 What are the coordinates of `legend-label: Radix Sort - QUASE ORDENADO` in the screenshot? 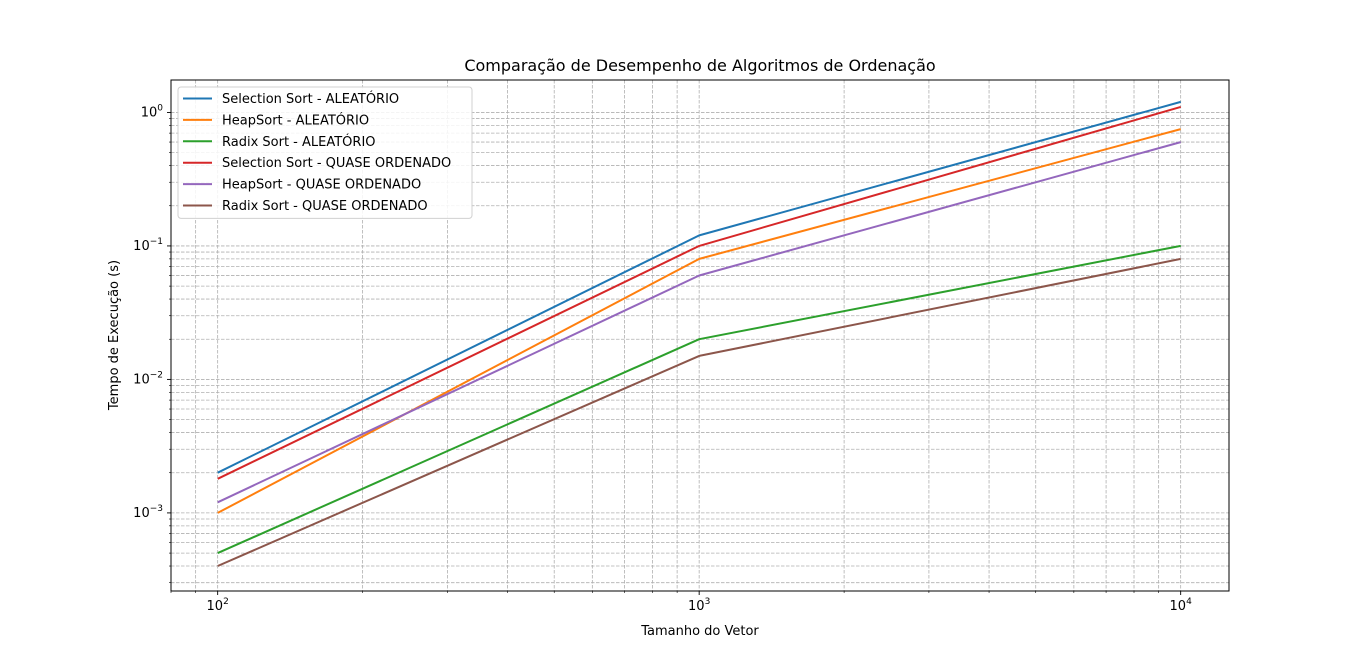 It's located at (325, 206).